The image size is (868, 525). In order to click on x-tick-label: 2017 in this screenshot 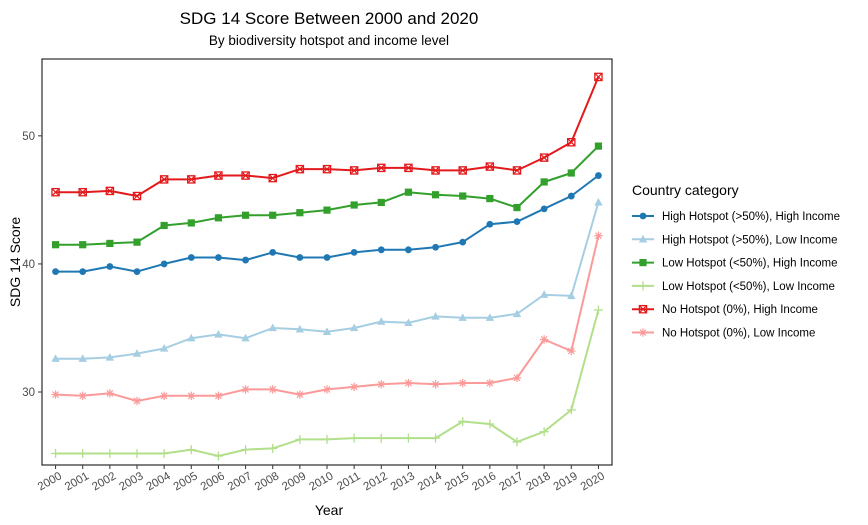, I will do `click(511, 481)`.